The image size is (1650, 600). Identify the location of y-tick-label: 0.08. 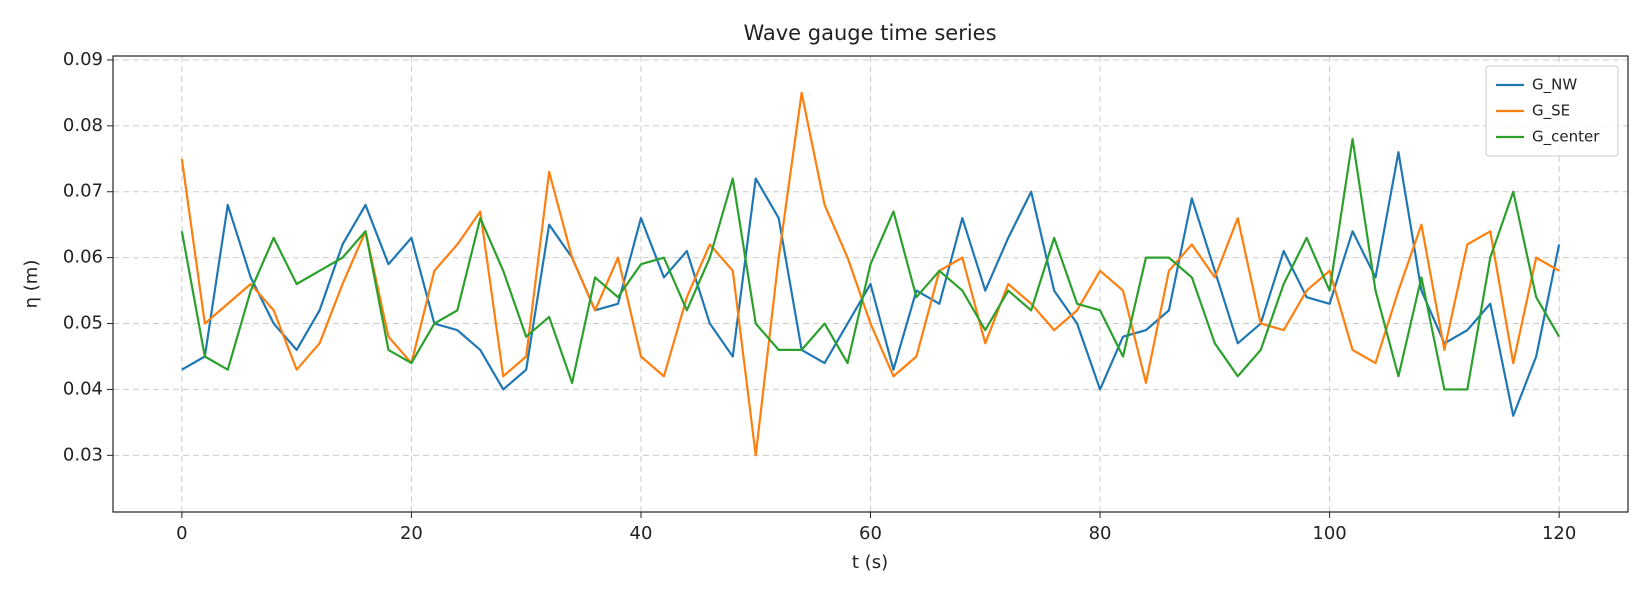
(83, 125).